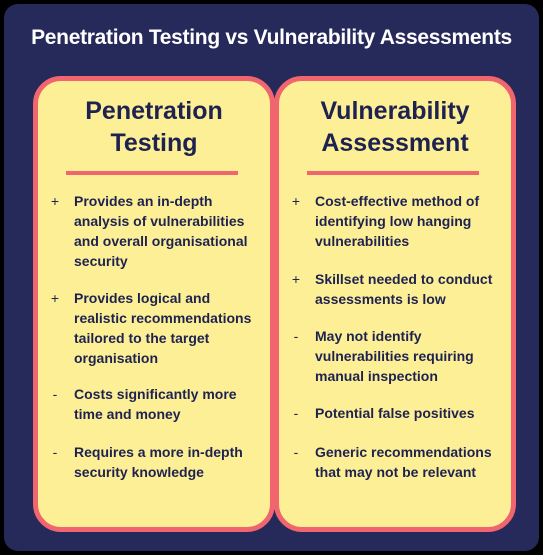  I want to click on list-item-text: Costs significantly more time and money, so click(155, 404).